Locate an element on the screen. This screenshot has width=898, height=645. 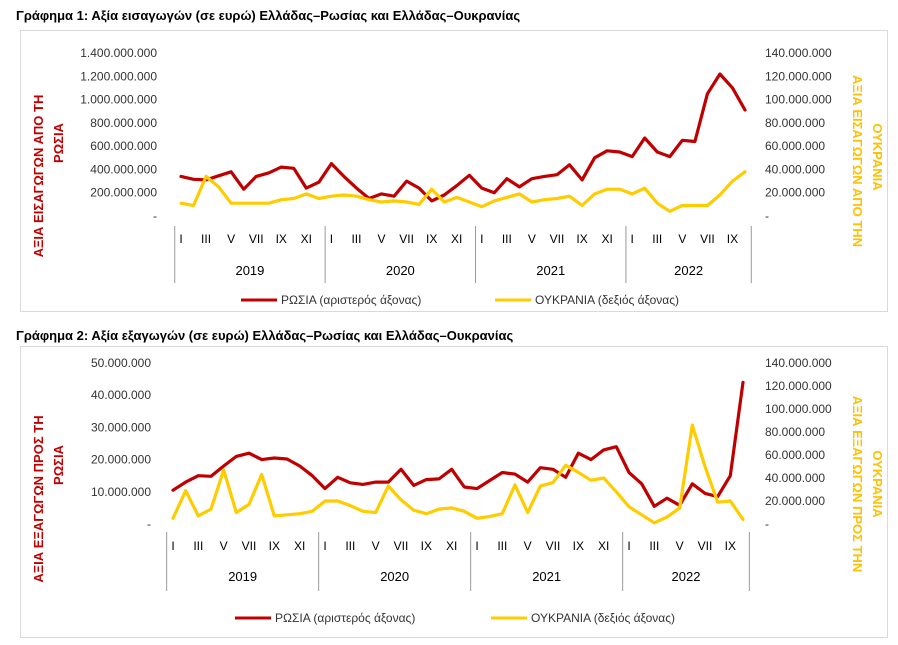
chart-2-right-axis-title-line1: ΑΞΙΑ ΕΞΑΓΩΓΩΝ ΠΡΟΣ ΤΗΝ is located at coordinates (857, 484).